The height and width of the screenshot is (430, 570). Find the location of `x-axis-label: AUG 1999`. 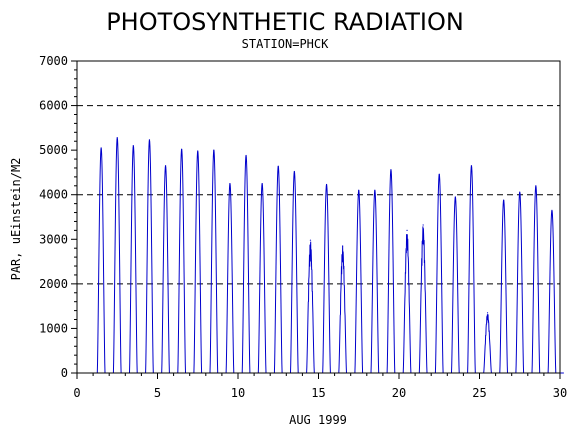

x-axis-label: AUG 1999 is located at coordinates (318, 420).